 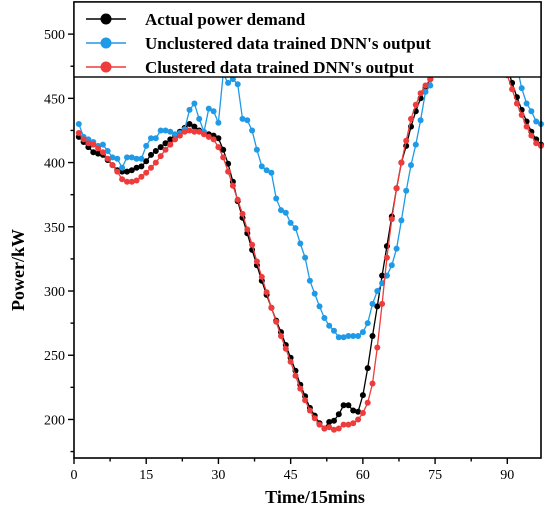 I want to click on x-tick-label: 45, so click(x=291, y=475).